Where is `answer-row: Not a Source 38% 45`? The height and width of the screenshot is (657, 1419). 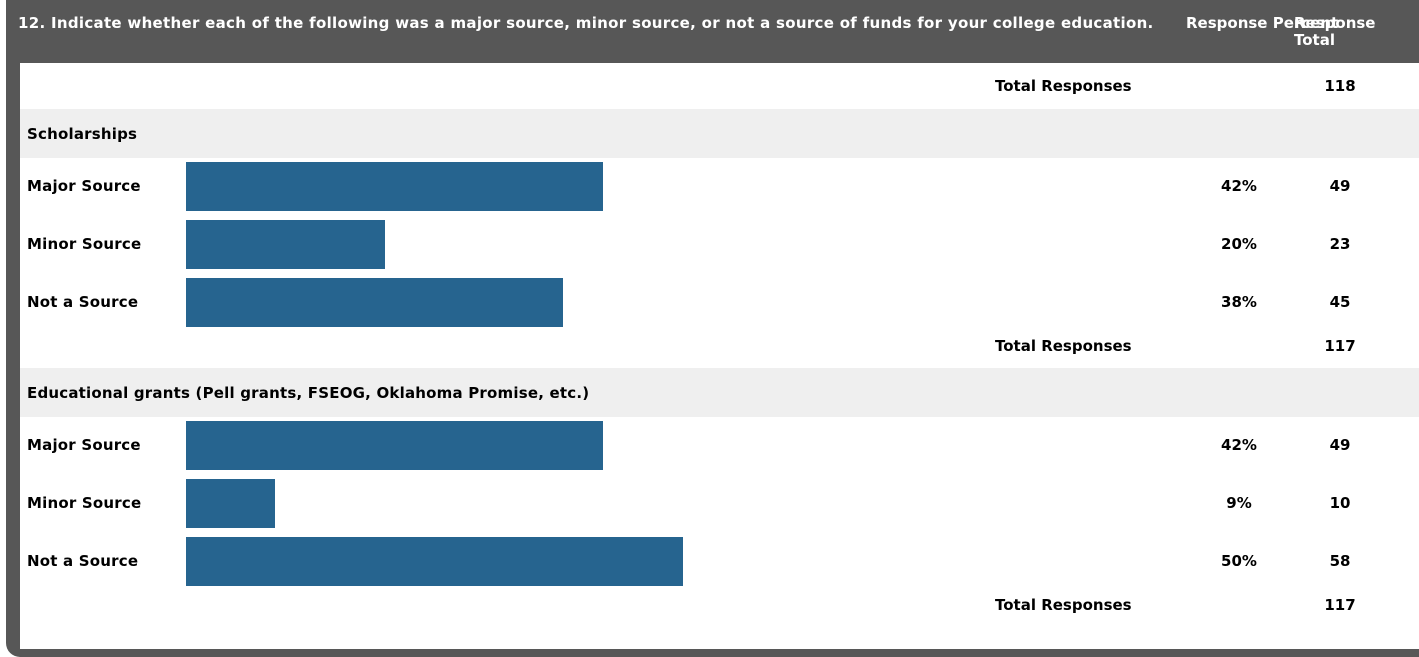
answer-row: Not a Source 38% 45 is located at coordinates (719, 302).